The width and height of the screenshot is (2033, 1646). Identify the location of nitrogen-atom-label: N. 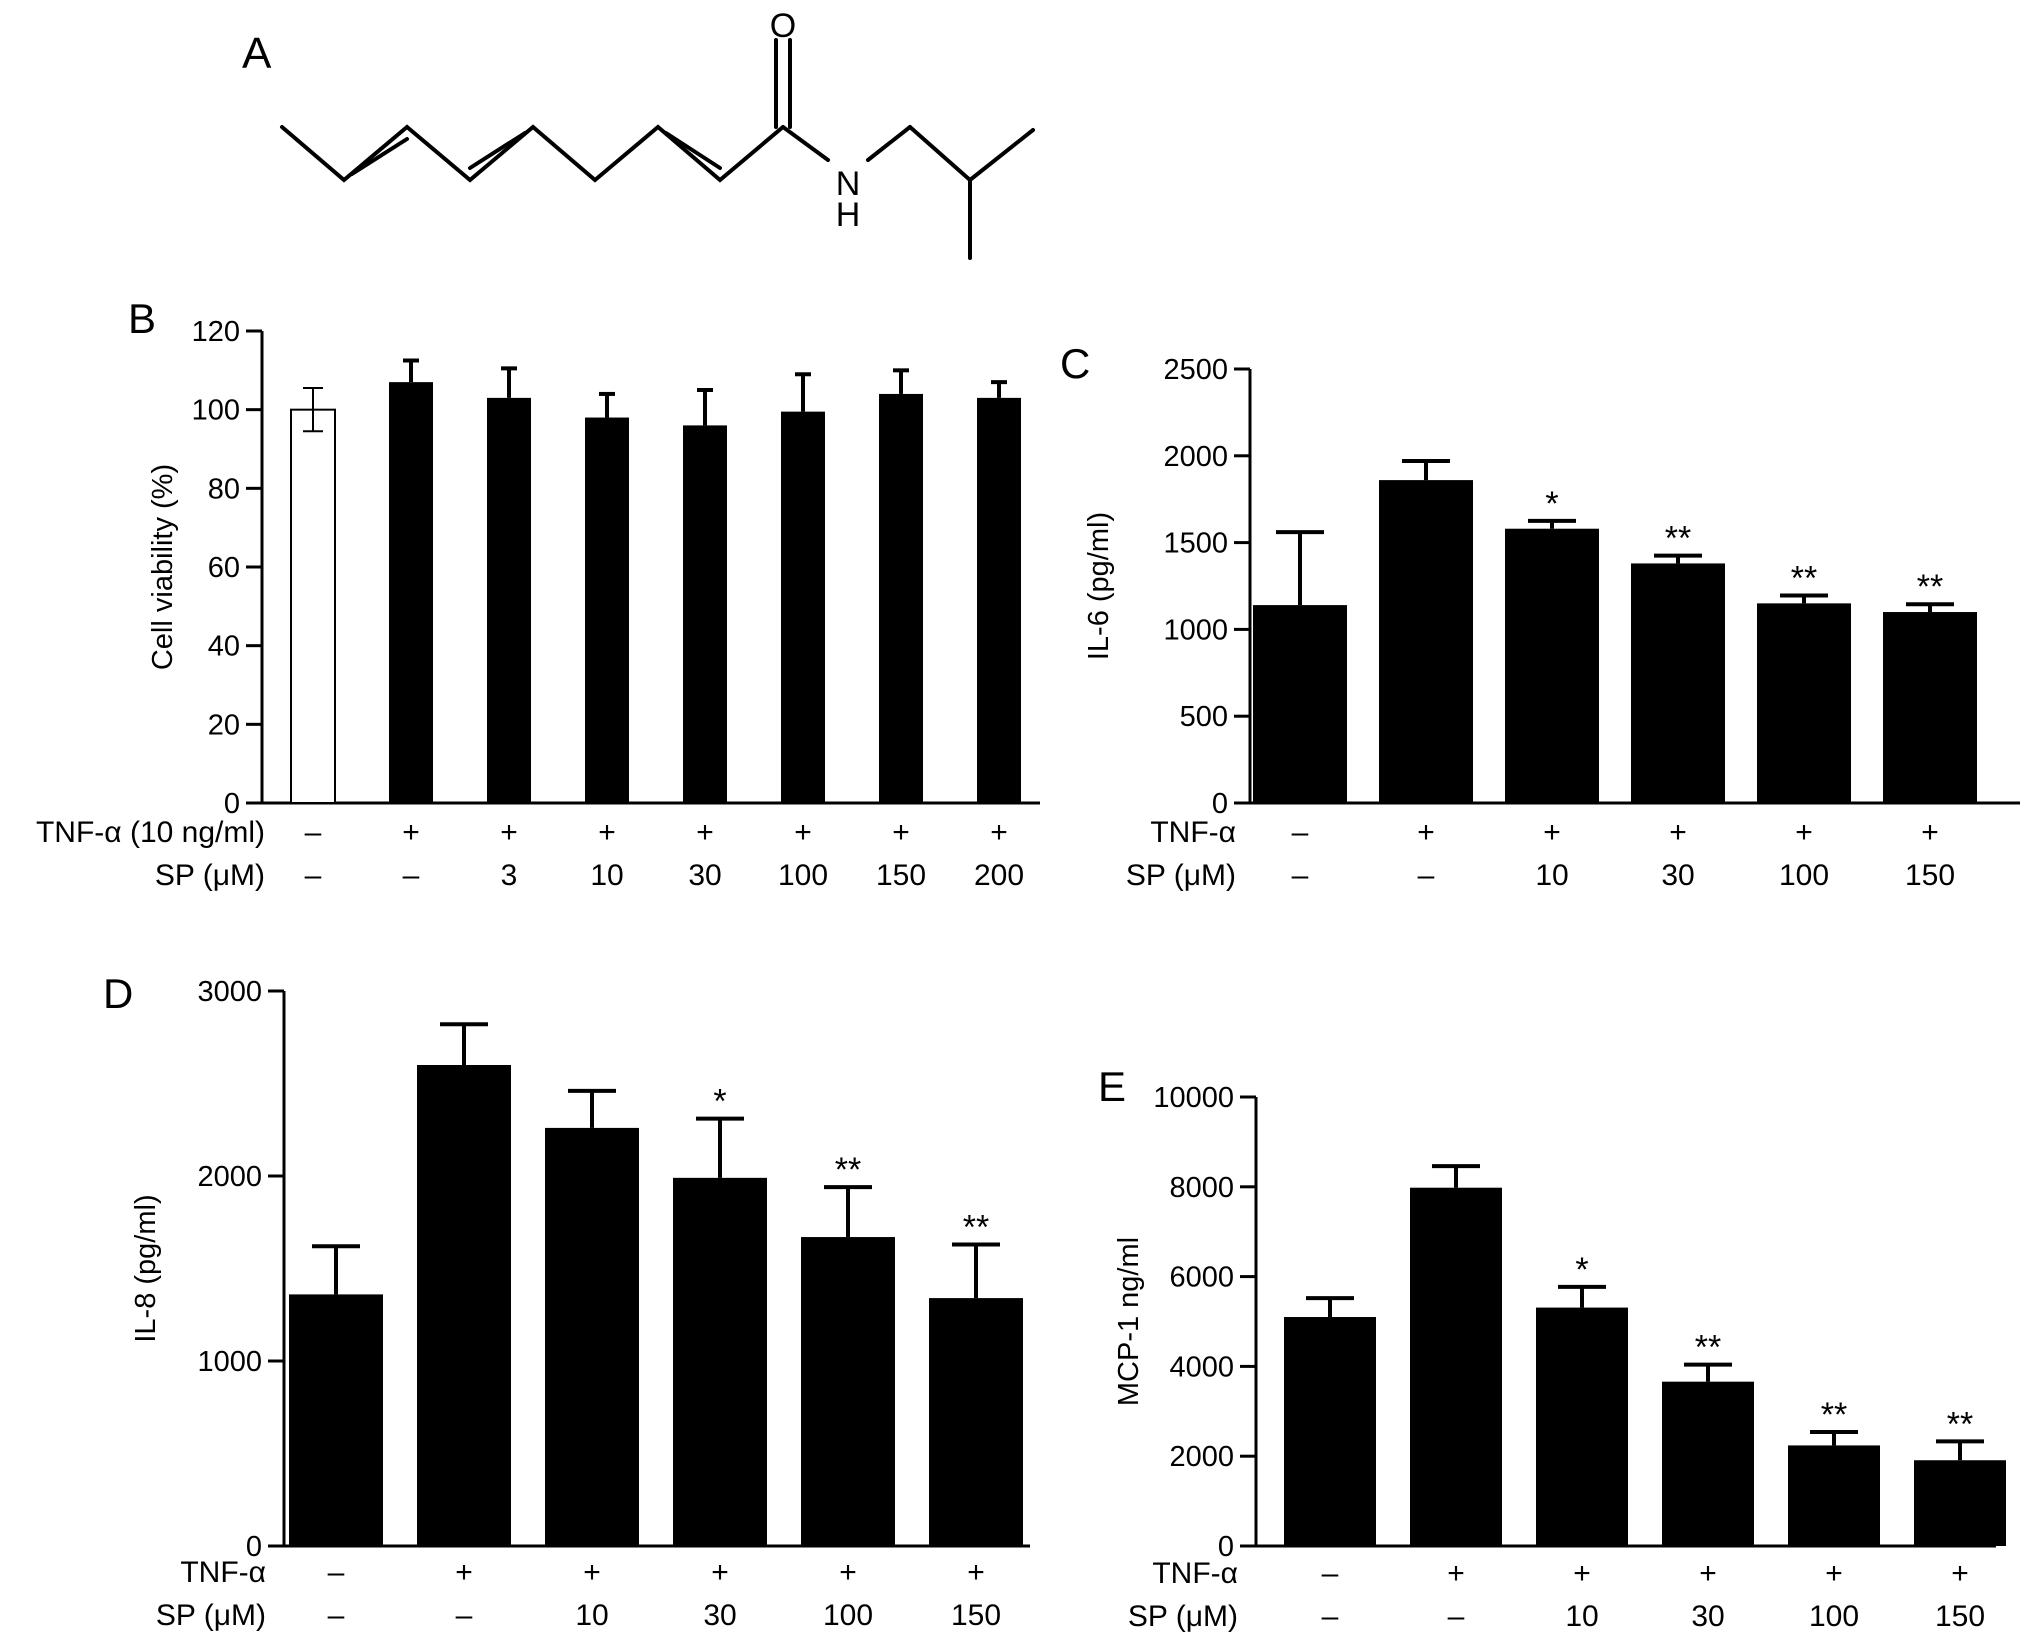
(848, 184).